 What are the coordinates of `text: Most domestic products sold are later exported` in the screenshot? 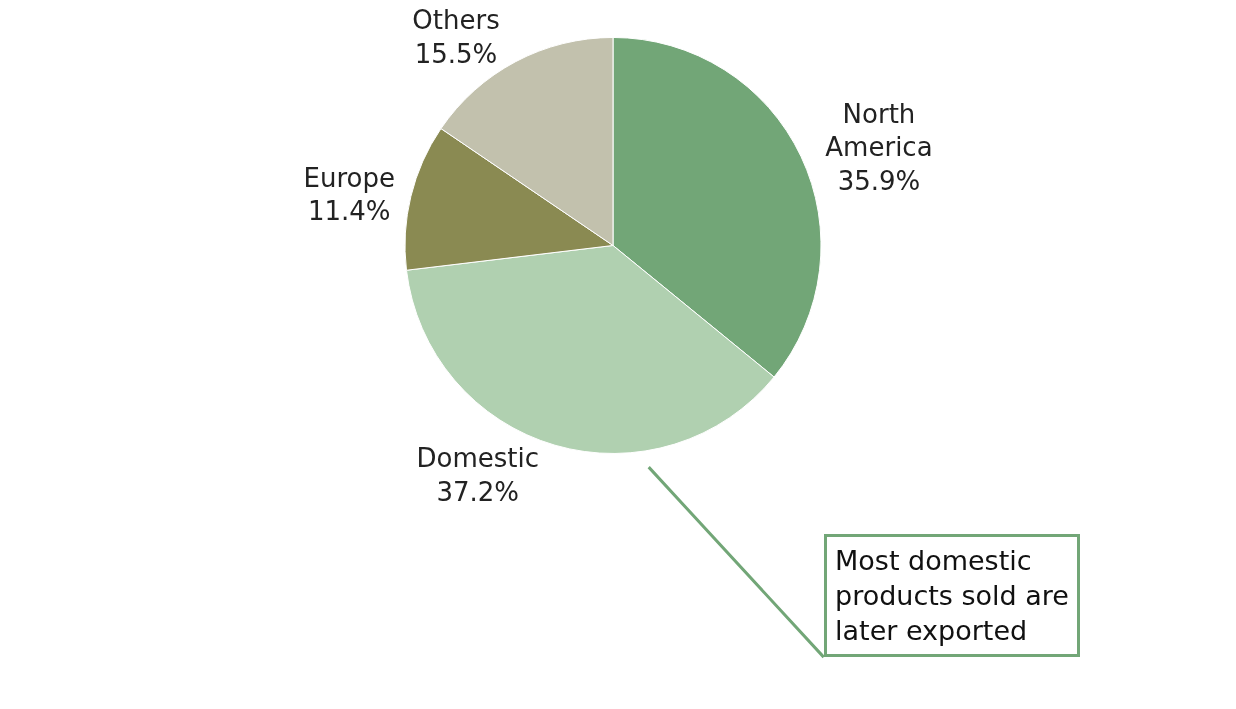 It's located at (952, 596).